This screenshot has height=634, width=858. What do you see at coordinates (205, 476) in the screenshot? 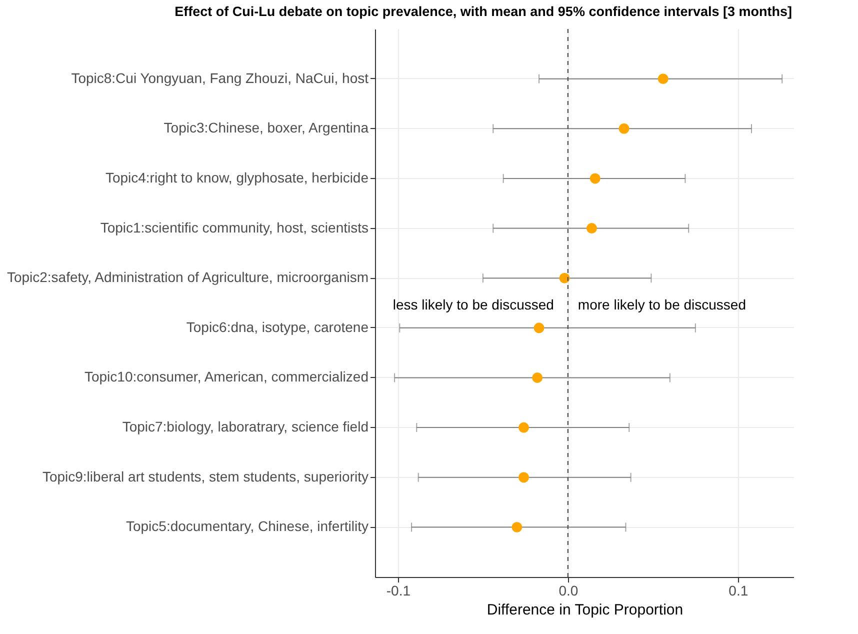
I see `y-tick-label: Topic9:liberal art students, stem students, superiority` at bounding box center [205, 476].